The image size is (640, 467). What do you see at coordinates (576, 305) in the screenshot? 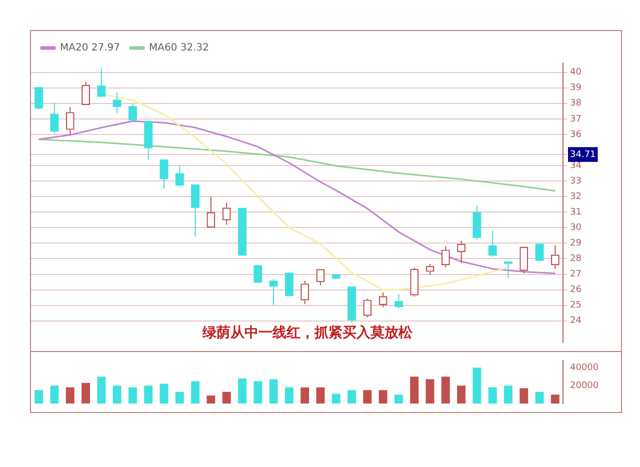
I see `y-tick-label: 25` at bounding box center [576, 305].